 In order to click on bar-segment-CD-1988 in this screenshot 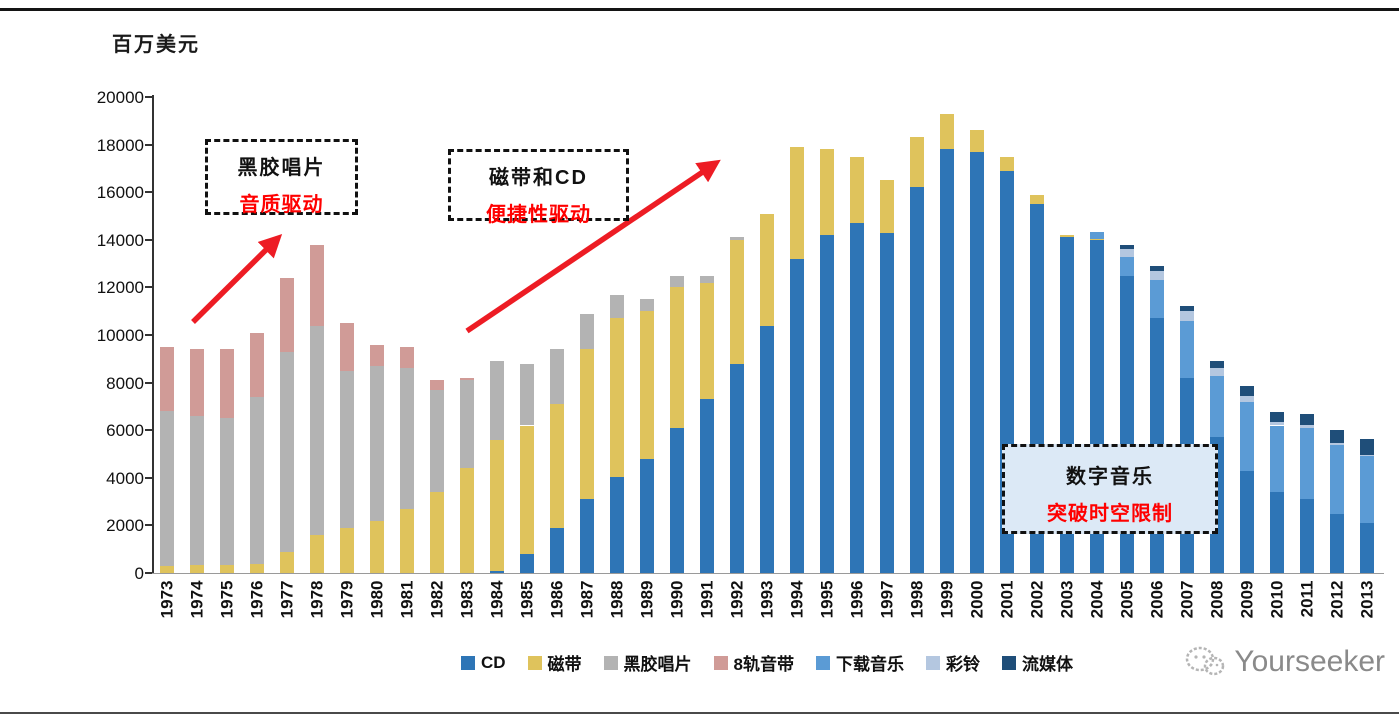, I will do `click(617, 524)`.